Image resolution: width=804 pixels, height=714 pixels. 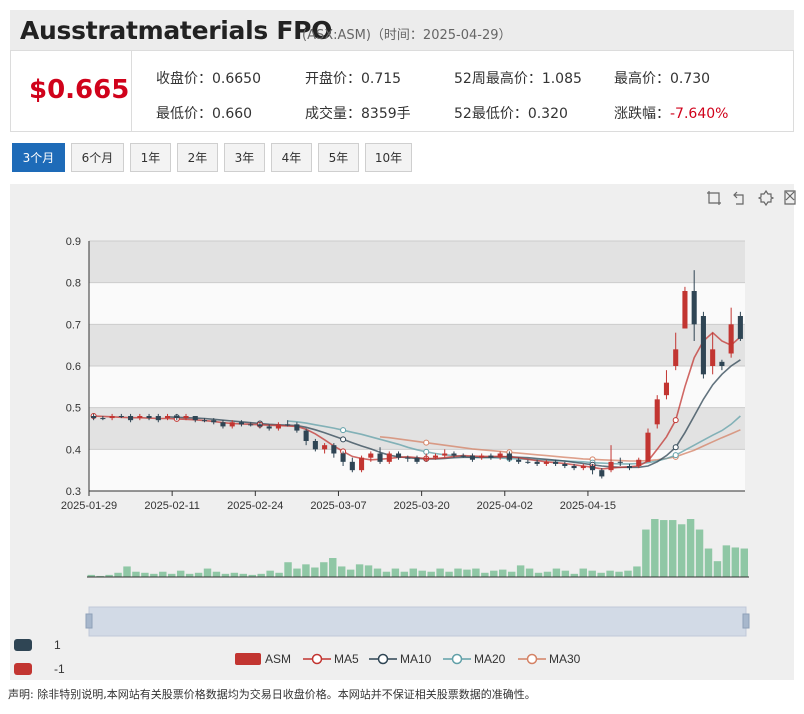 I want to click on save-image-icon, so click(x=790, y=198).